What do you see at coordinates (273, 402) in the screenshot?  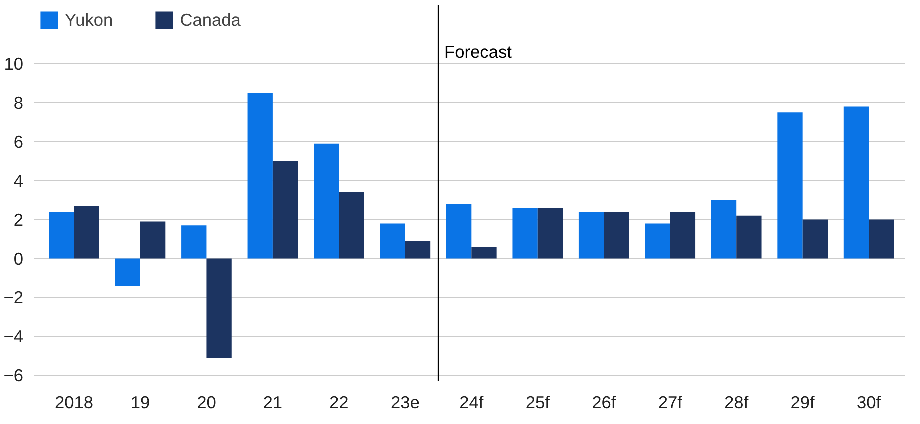 I see `x-tick-label: 21` at bounding box center [273, 402].